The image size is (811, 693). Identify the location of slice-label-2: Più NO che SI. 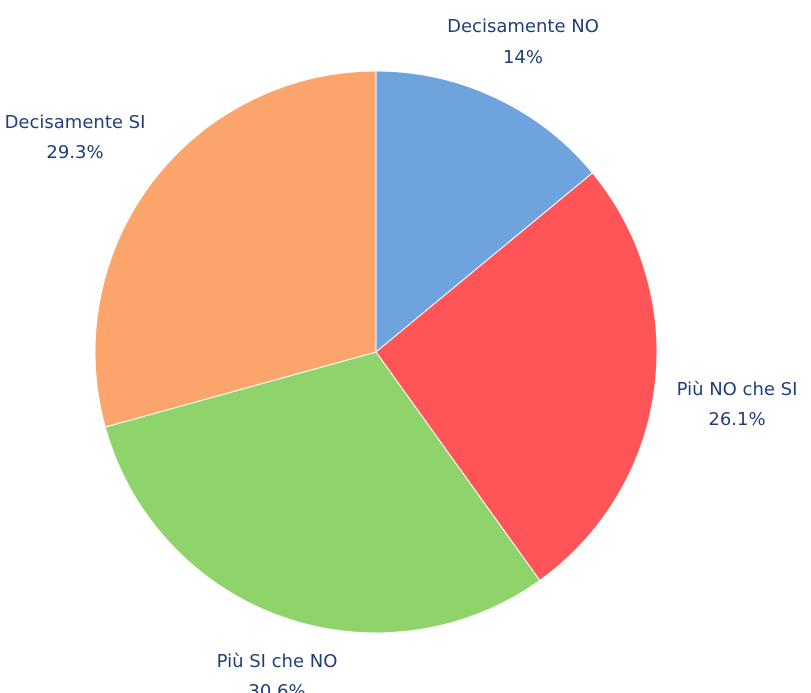
(737, 389).